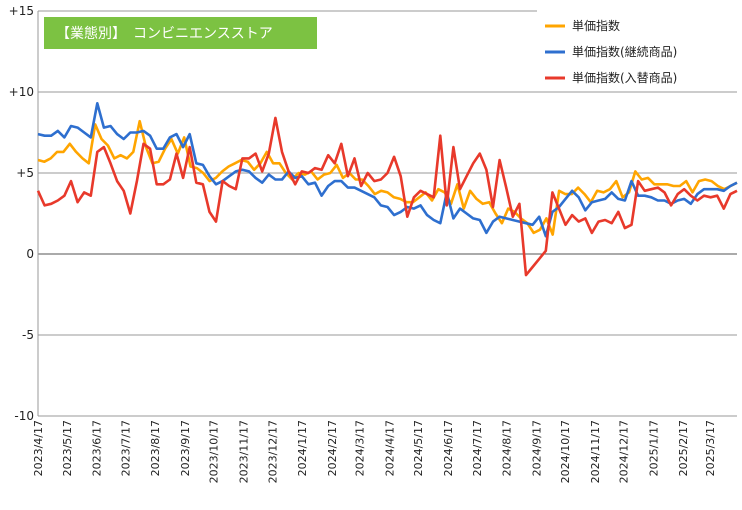 This screenshot has height=510, width=742. What do you see at coordinates (536, 448) in the screenshot?
I see `x-tick-label: 2024/9/17` at bounding box center [536, 448].